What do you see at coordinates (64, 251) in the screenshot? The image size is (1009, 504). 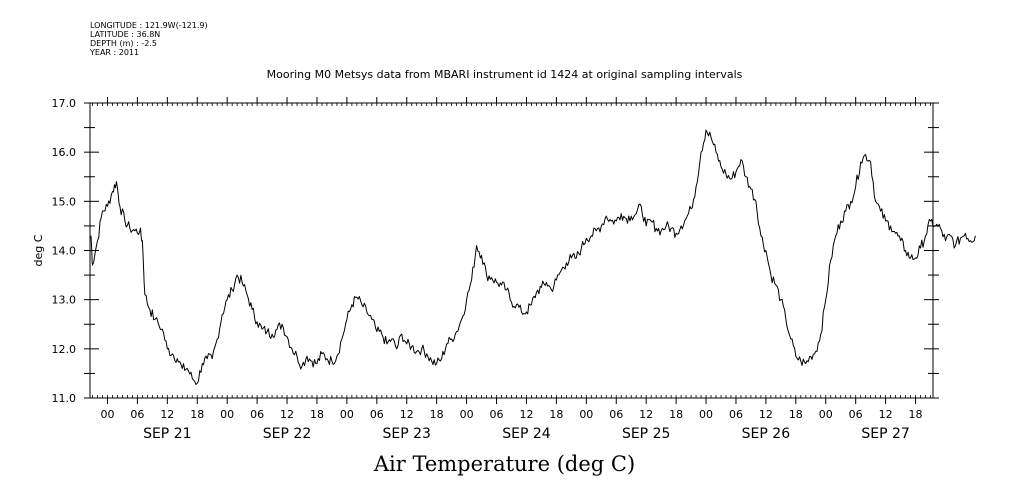 I see `y-tick-label: 14.0` at bounding box center [64, 251].